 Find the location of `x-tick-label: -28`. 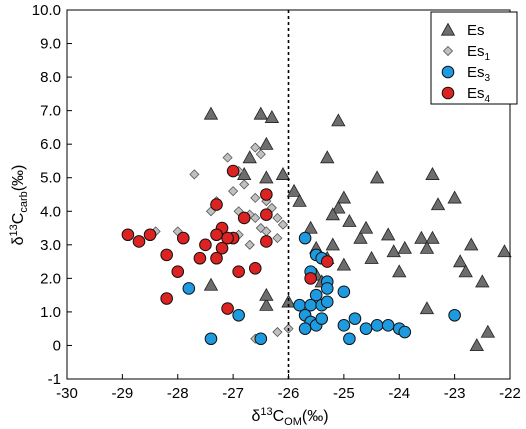

x-tick-label: -28 is located at coordinates (178, 393).